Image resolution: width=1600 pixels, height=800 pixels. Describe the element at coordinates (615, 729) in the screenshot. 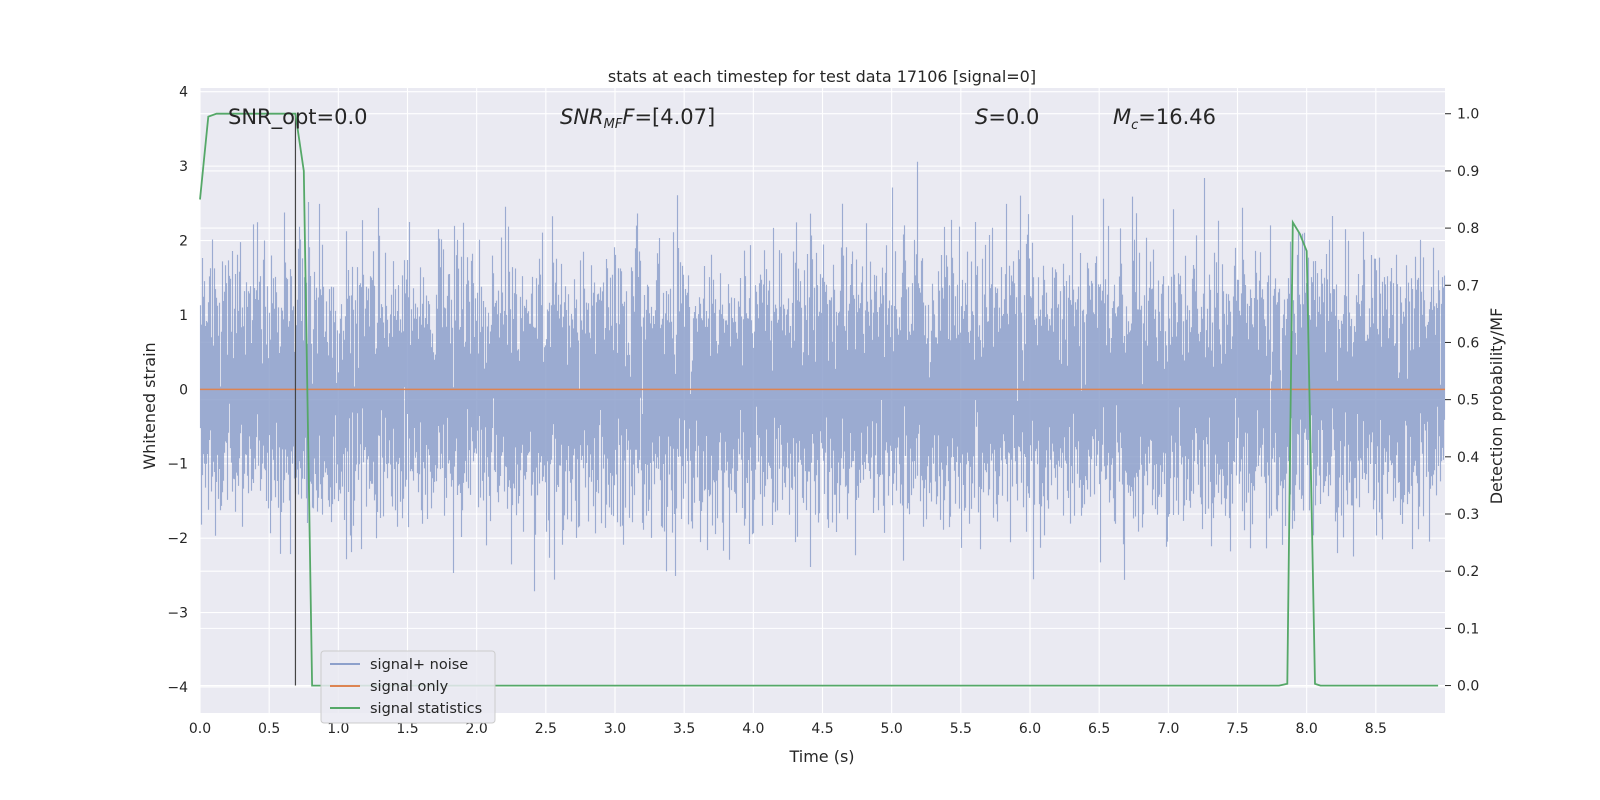

I see `x-tick-label: 3.0` at that location.